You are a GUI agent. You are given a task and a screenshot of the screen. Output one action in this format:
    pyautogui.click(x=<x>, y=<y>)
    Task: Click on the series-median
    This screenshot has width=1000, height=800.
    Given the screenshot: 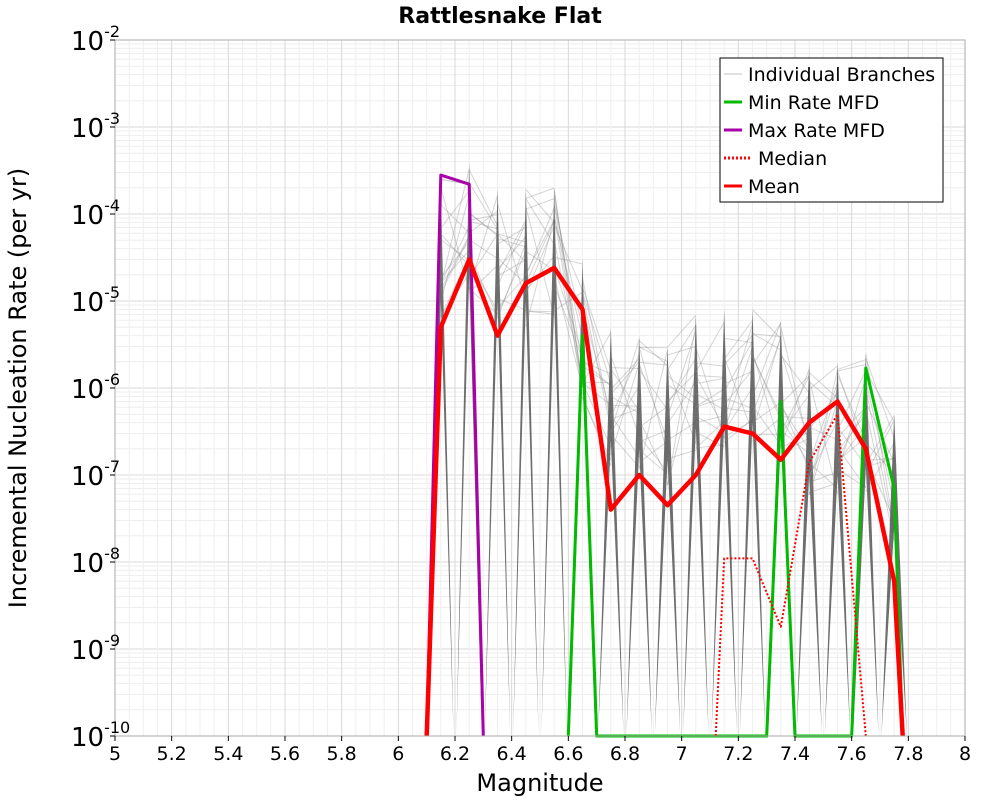 What is the action you would take?
    pyautogui.click(x=790, y=575)
    